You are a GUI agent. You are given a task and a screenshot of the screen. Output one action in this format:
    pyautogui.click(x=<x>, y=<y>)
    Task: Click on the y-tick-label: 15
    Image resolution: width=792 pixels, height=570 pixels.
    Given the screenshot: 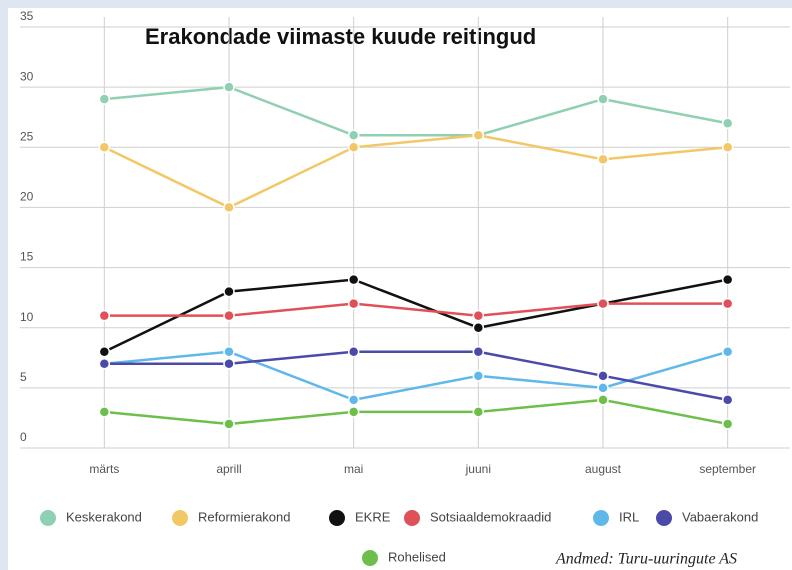 What is the action you would take?
    pyautogui.click(x=27, y=257)
    